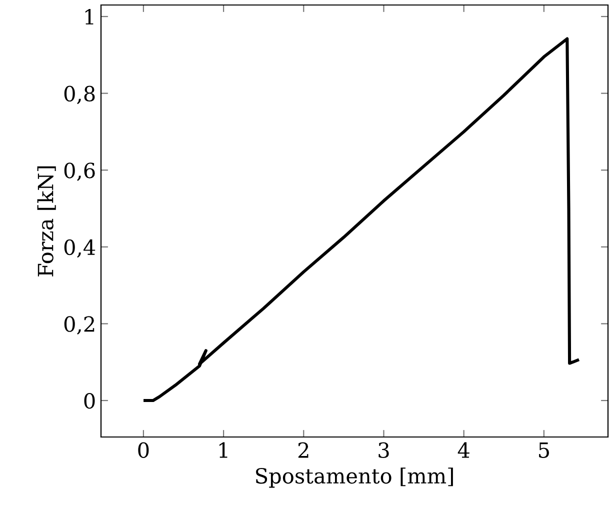 The image size is (610, 512). Describe the element at coordinates (383, 450) in the screenshot. I see `x-tick-label: 3` at that location.